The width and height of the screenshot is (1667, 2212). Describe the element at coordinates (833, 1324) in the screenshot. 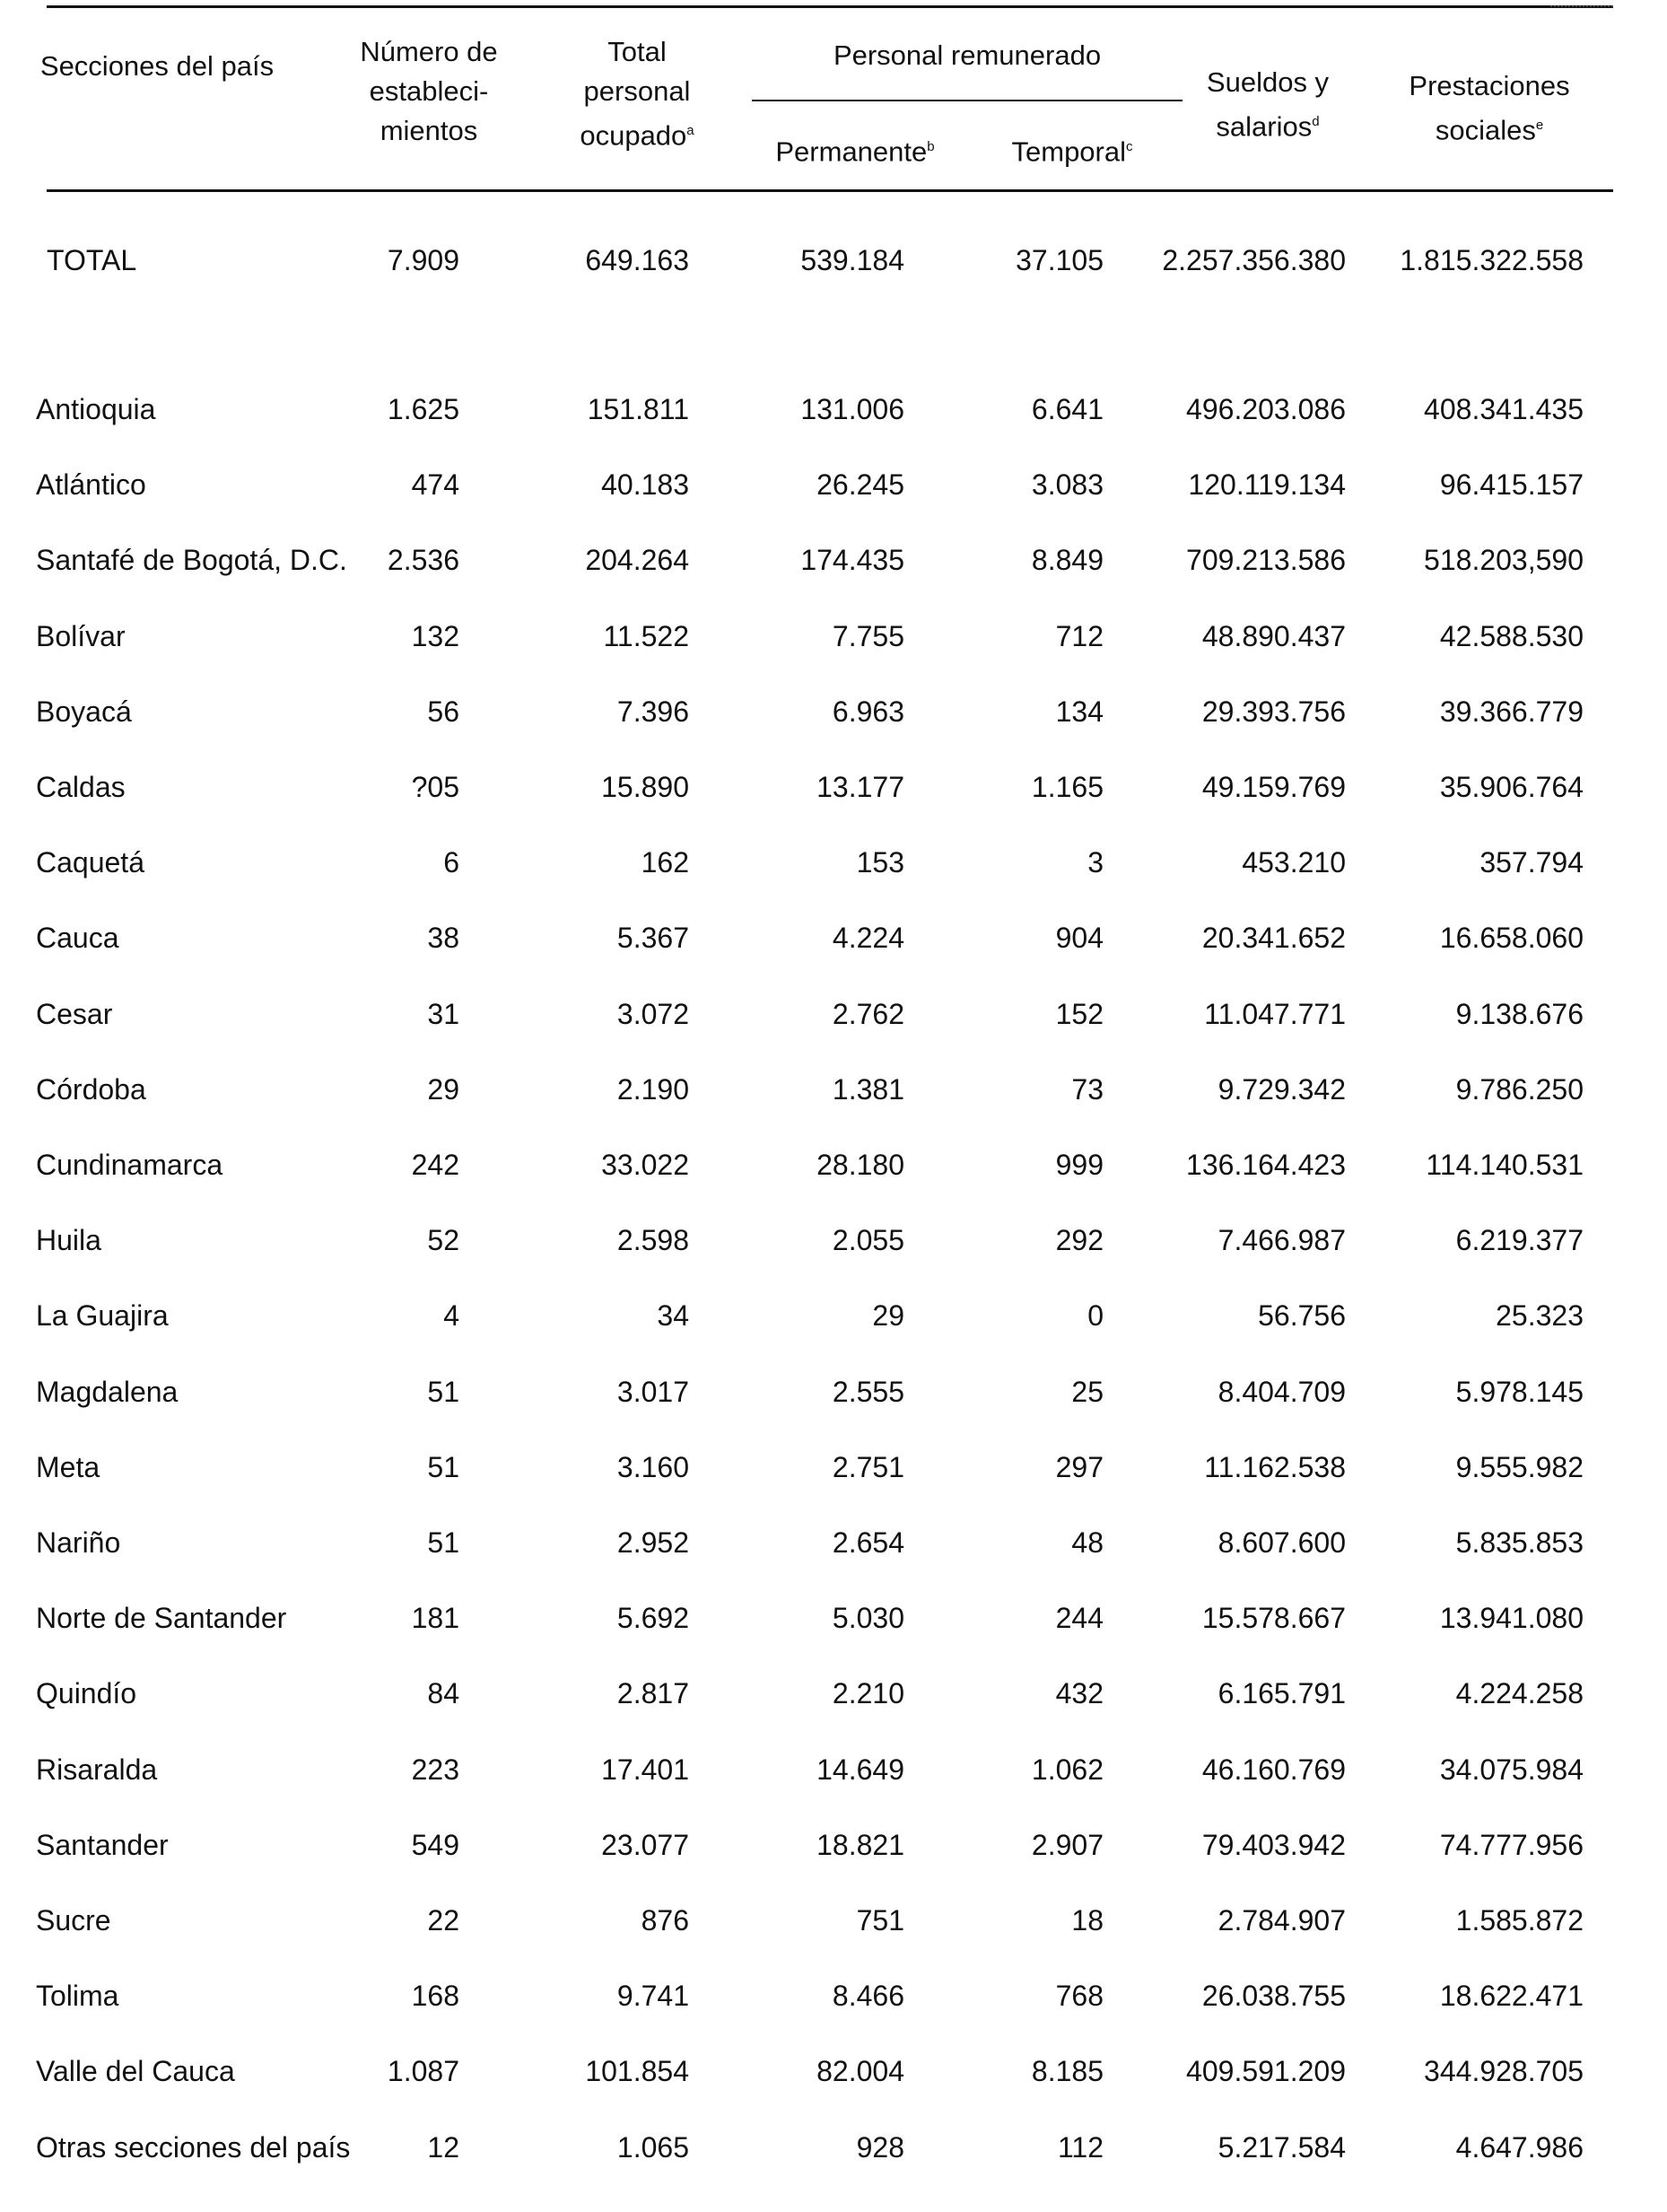

I see `table-row: La Guajira 4 34 29 0 56.756 25.323` at that location.